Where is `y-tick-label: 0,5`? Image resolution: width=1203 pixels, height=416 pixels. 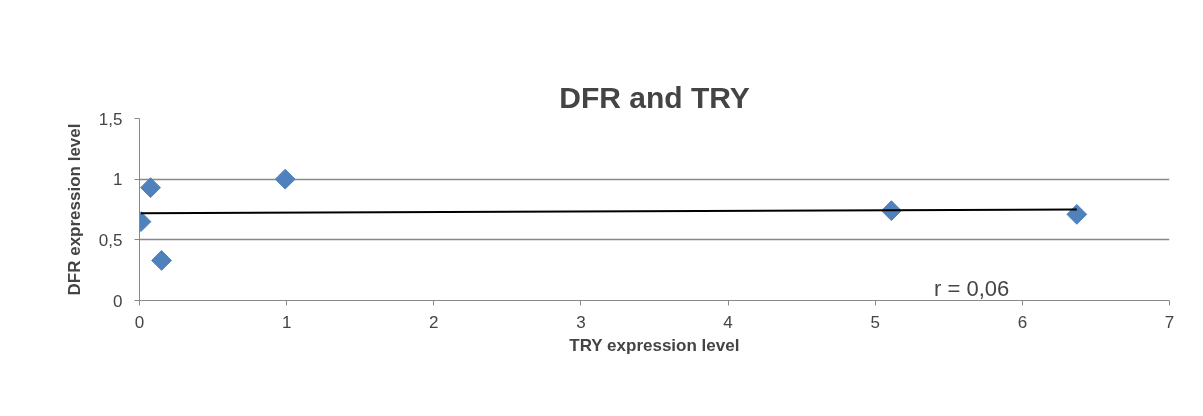
y-tick-label: 0,5 is located at coordinates (110, 240).